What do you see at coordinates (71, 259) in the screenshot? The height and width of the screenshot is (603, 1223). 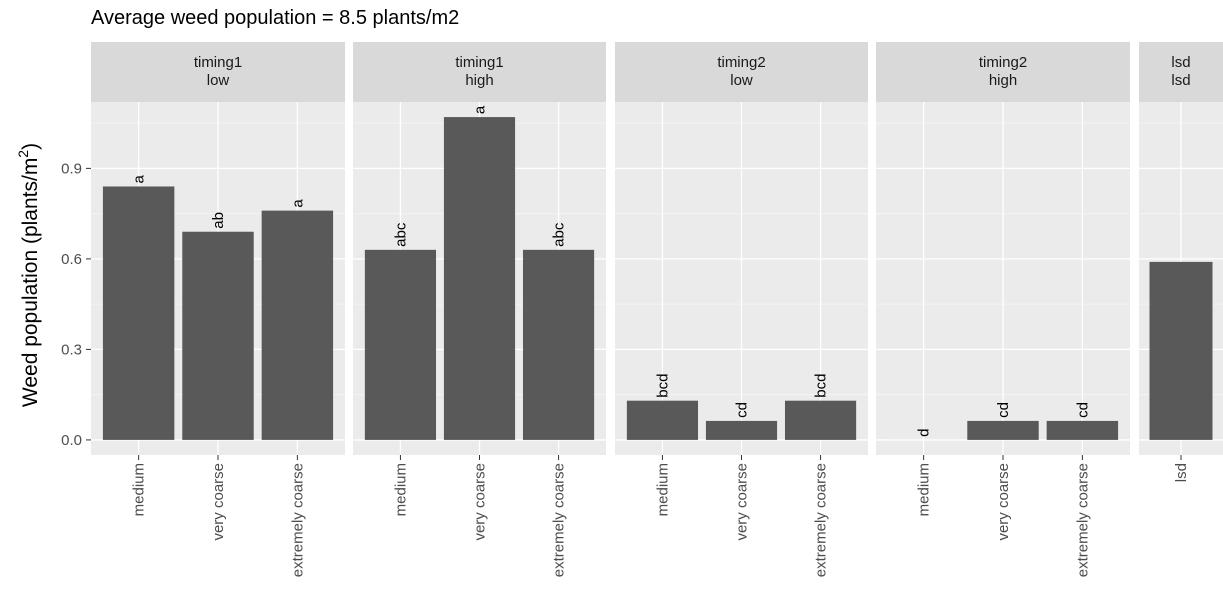 I see `y-tick-label: 0.6` at bounding box center [71, 259].